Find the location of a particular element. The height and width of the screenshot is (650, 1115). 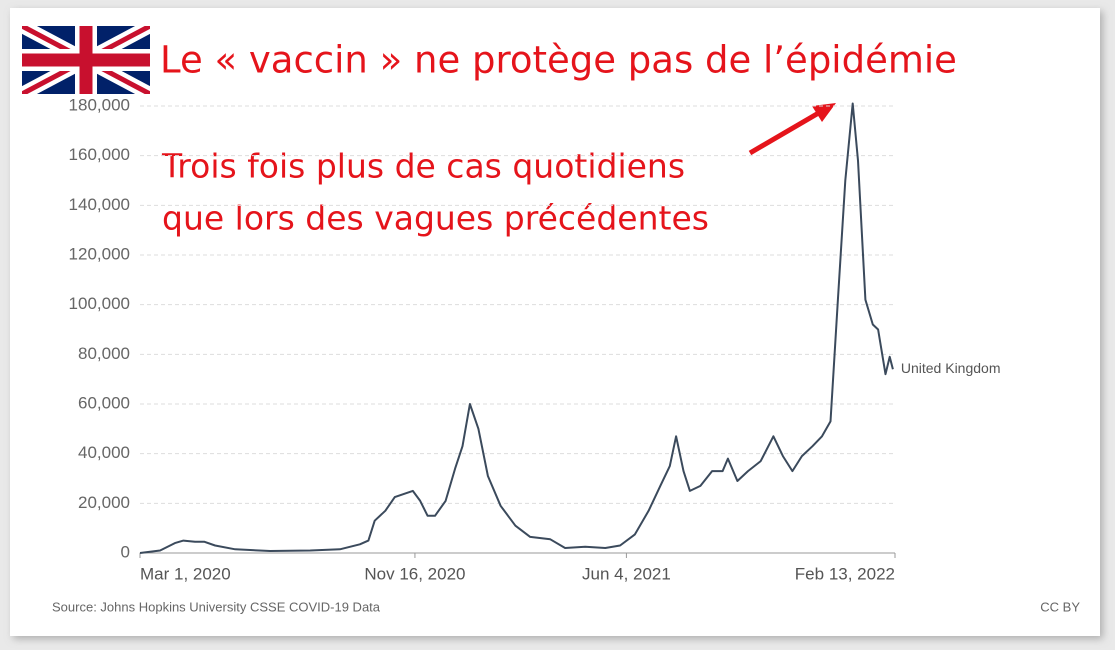

y-tick-label: 20,000 is located at coordinates (104, 502).